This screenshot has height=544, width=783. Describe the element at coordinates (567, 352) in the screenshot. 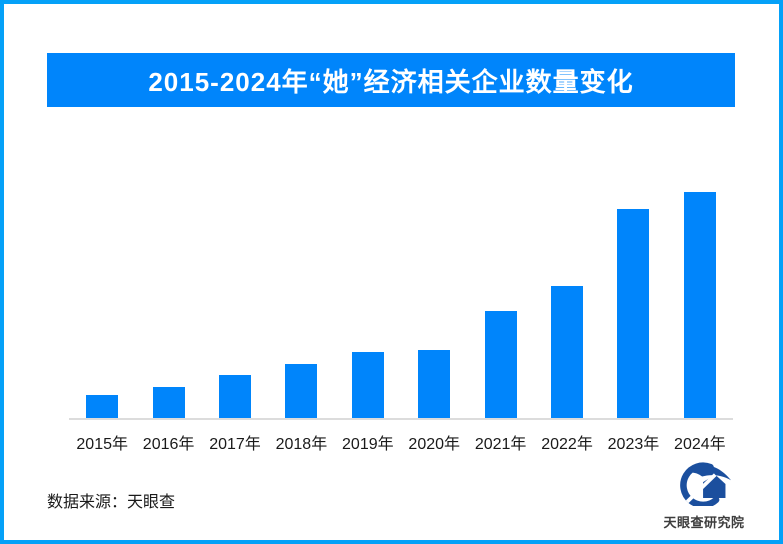

I see `bar-2022年` at that location.